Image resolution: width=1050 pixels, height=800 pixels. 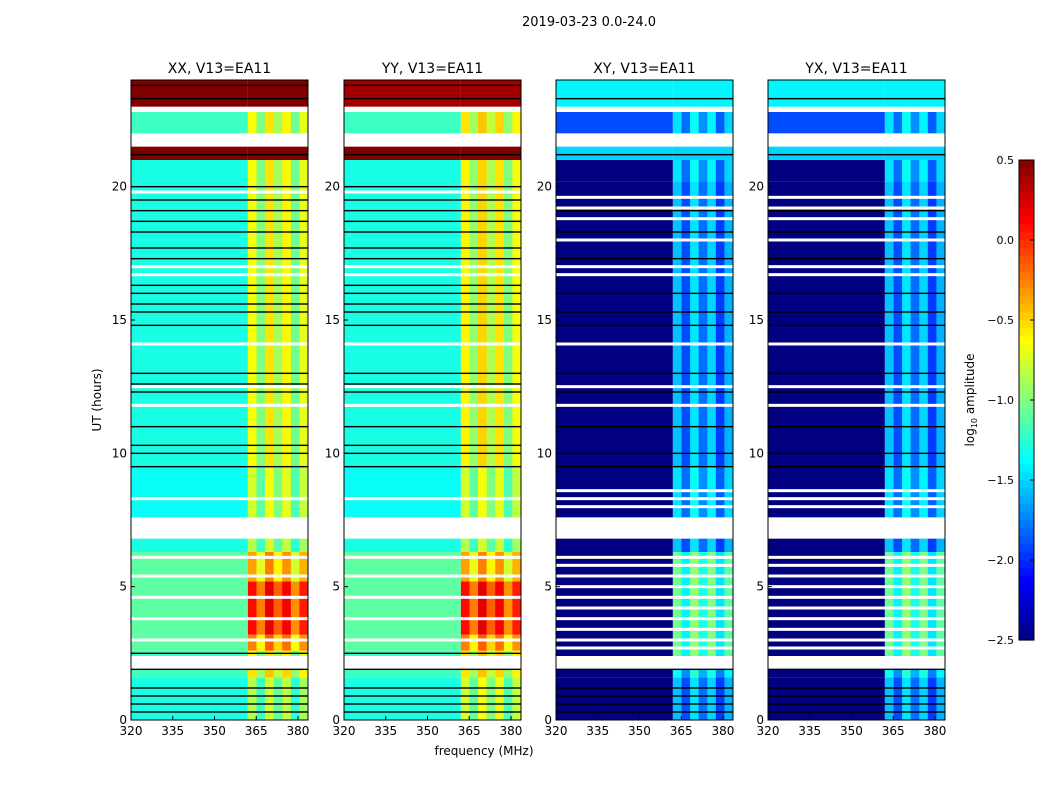 I want to click on x-tick-label: 320, so click(x=556, y=731).